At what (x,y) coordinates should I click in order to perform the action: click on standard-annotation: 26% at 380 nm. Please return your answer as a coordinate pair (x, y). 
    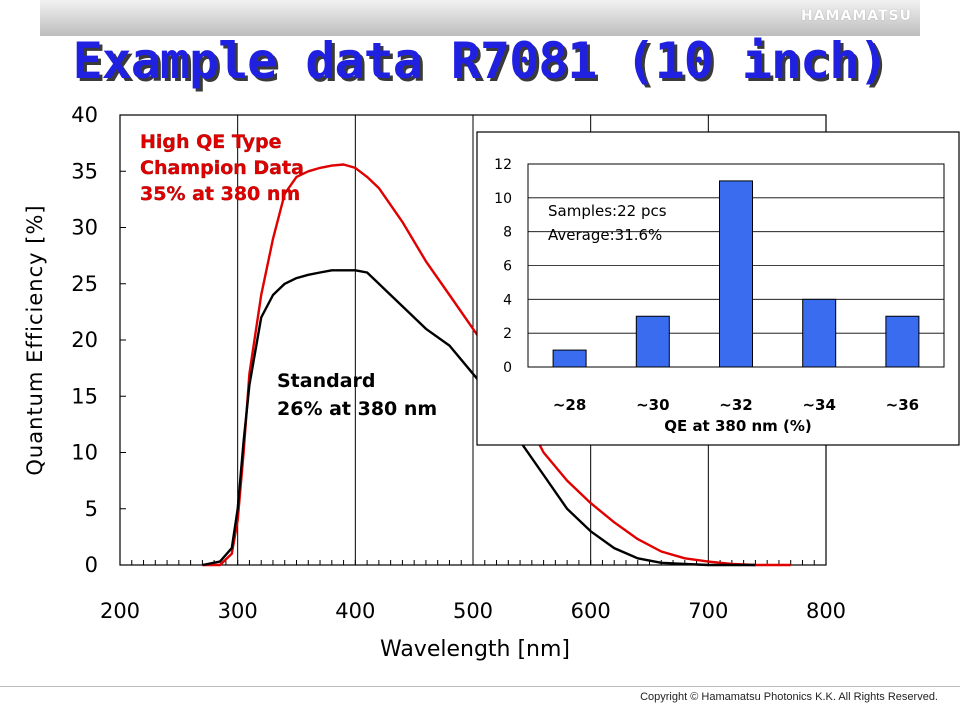
    Looking at the image, I should click on (357, 409).